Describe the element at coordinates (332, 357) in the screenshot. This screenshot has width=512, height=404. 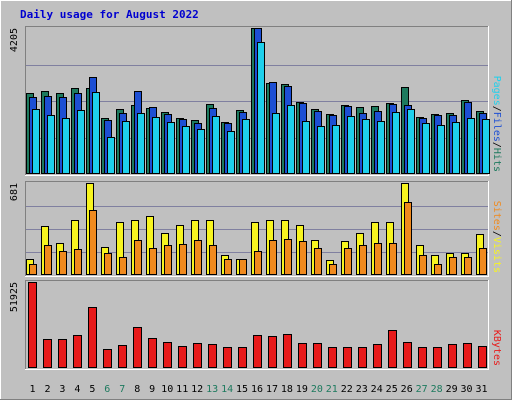
I see `bar-kbytes-21: KBytes 21: 12600` at that location.